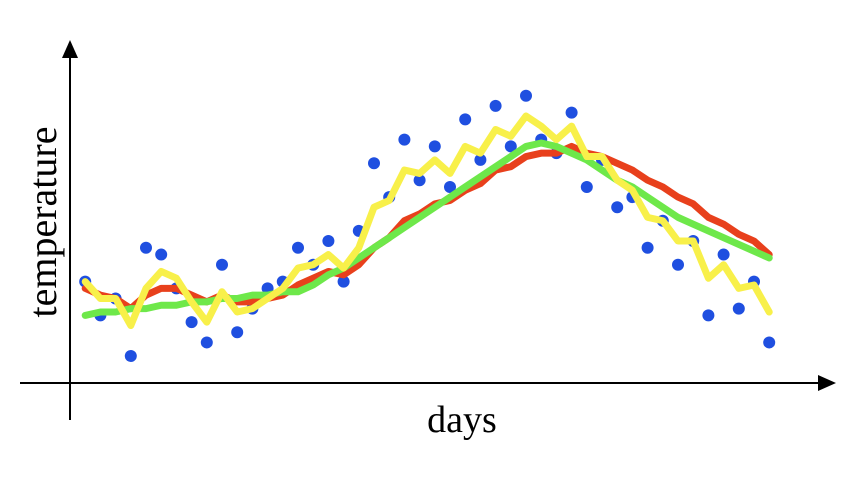 Image resolution: width=853 pixels, height=483 pixels. Describe the element at coordinates (462, 420) in the screenshot. I see `x-axis-label: days` at that location.